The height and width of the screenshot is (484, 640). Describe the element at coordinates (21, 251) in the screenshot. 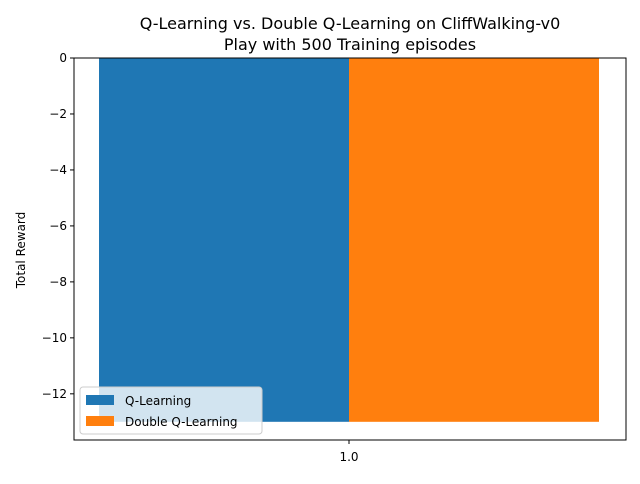

I see `y-axis-label: Total Reward` at that location.